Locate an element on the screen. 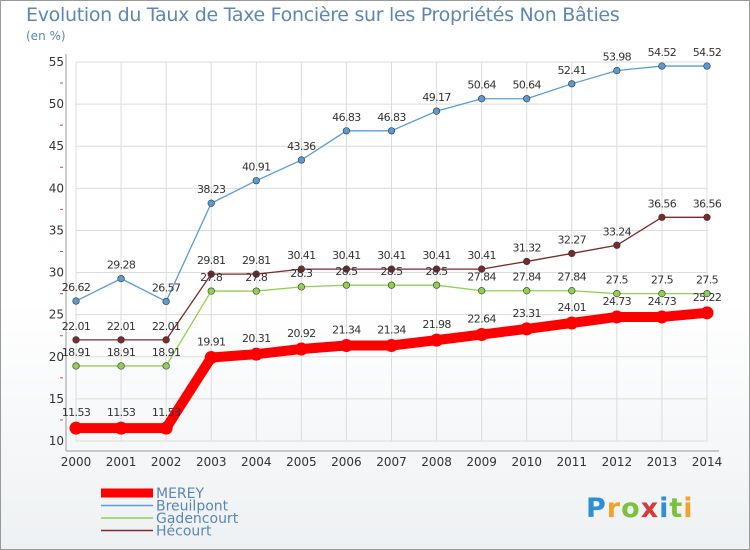 This screenshot has width=750, height=550. x-tick-label: 2003 is located at coordinates (211, 462).